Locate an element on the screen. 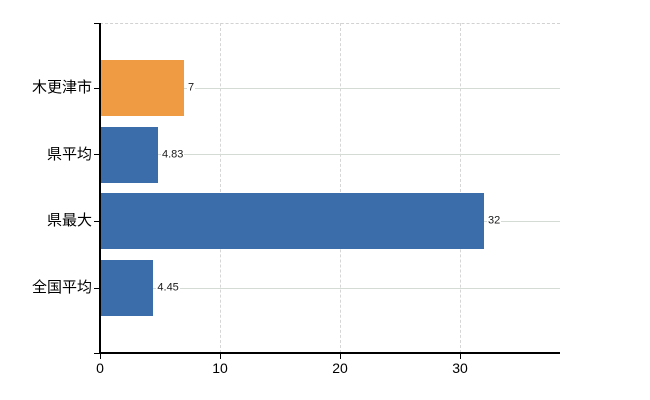 The width and height of the screenshot is (650, 400). y-axis is located at coordinates (100, 188).